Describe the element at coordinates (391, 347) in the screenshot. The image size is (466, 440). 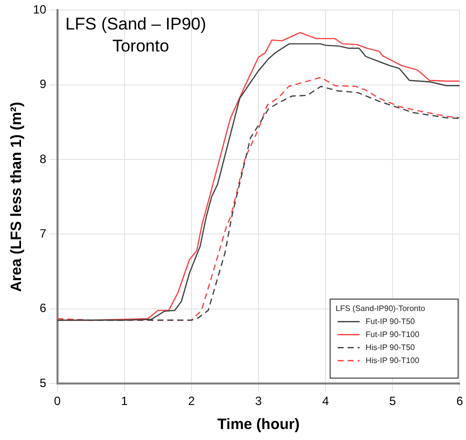
I see `legend-label: His-IP 90-T50` at that location.